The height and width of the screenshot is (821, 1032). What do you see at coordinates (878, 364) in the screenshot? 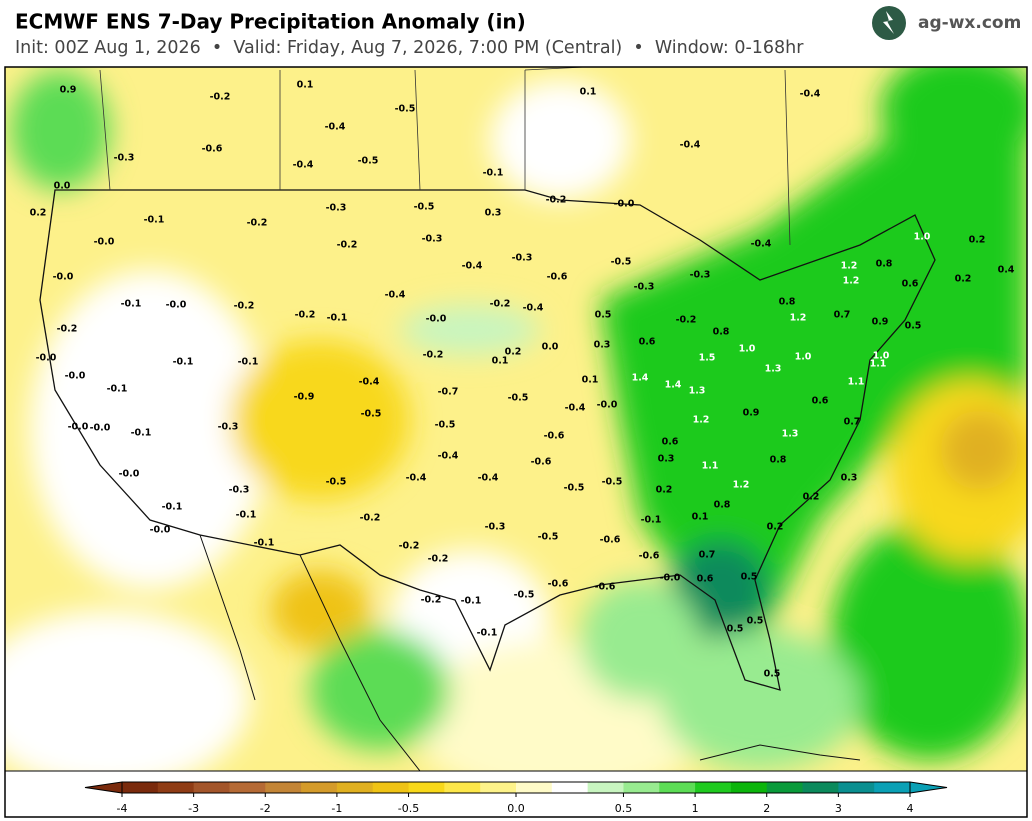
I see `map-value-label: 1.1` at bounding box center [878, 364].